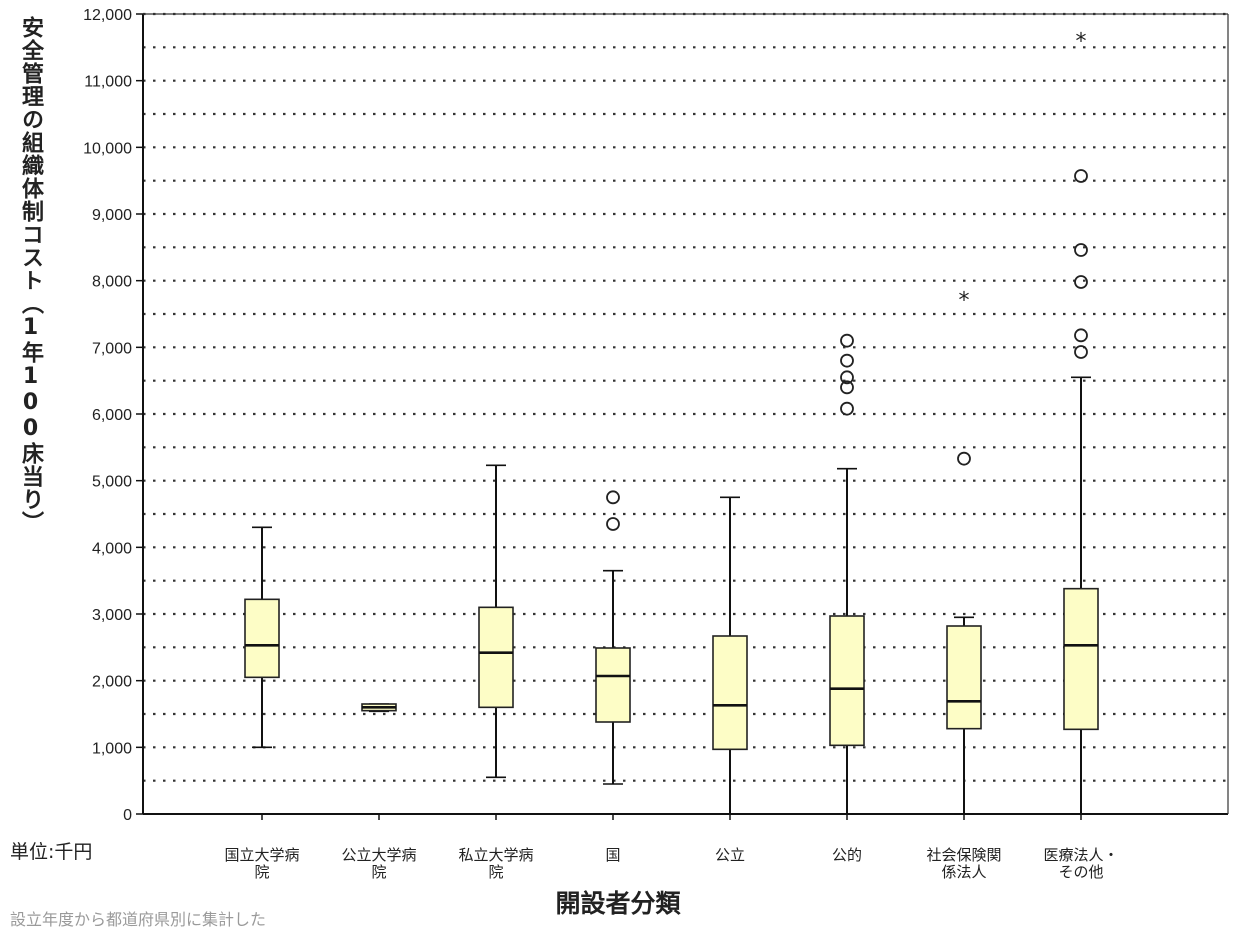 The height and width of the screenshot is (930, 1236). I want to click on box-8: *, so click(1081, 422).